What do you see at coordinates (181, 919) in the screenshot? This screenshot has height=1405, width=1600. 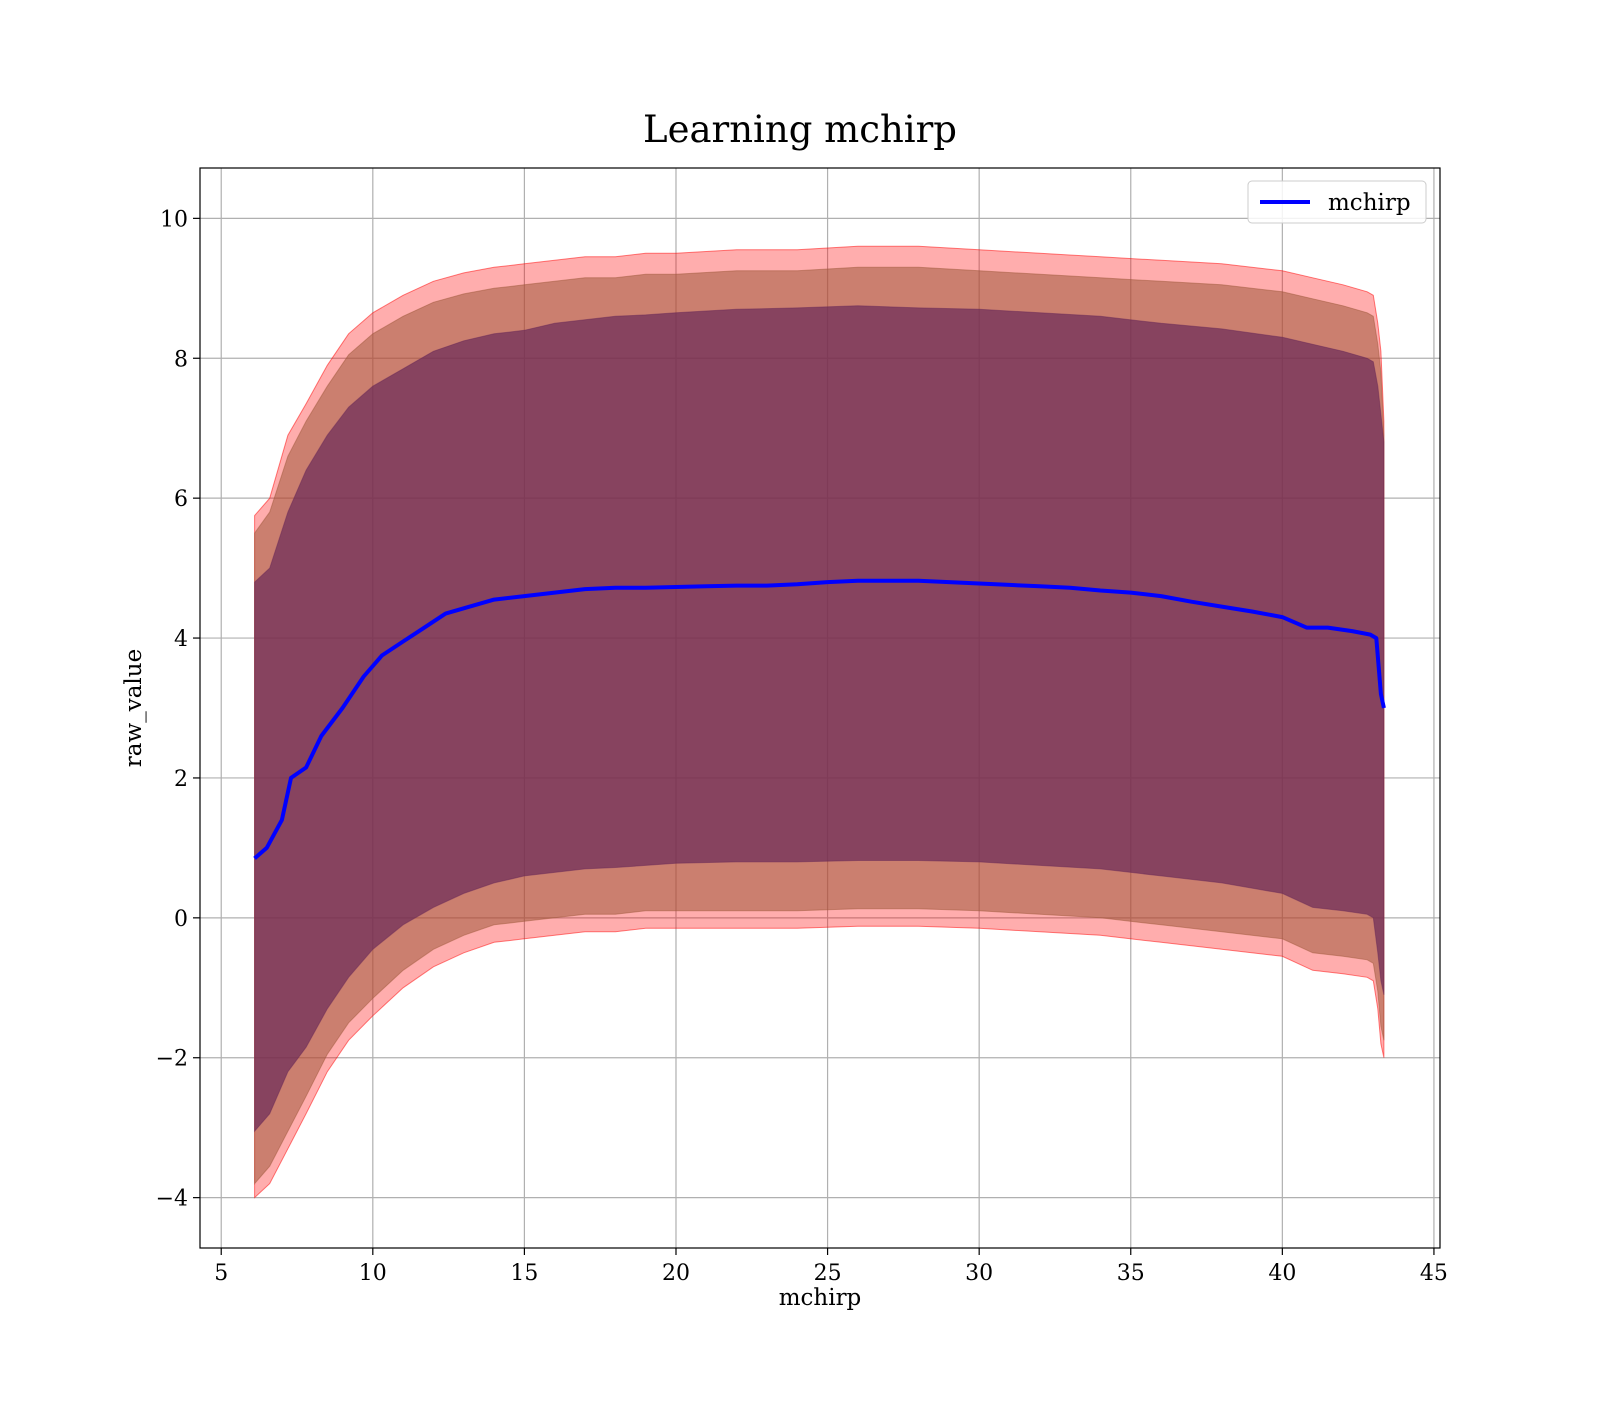 I see `y-tick-label: 0` at bounding box center [181, 919].